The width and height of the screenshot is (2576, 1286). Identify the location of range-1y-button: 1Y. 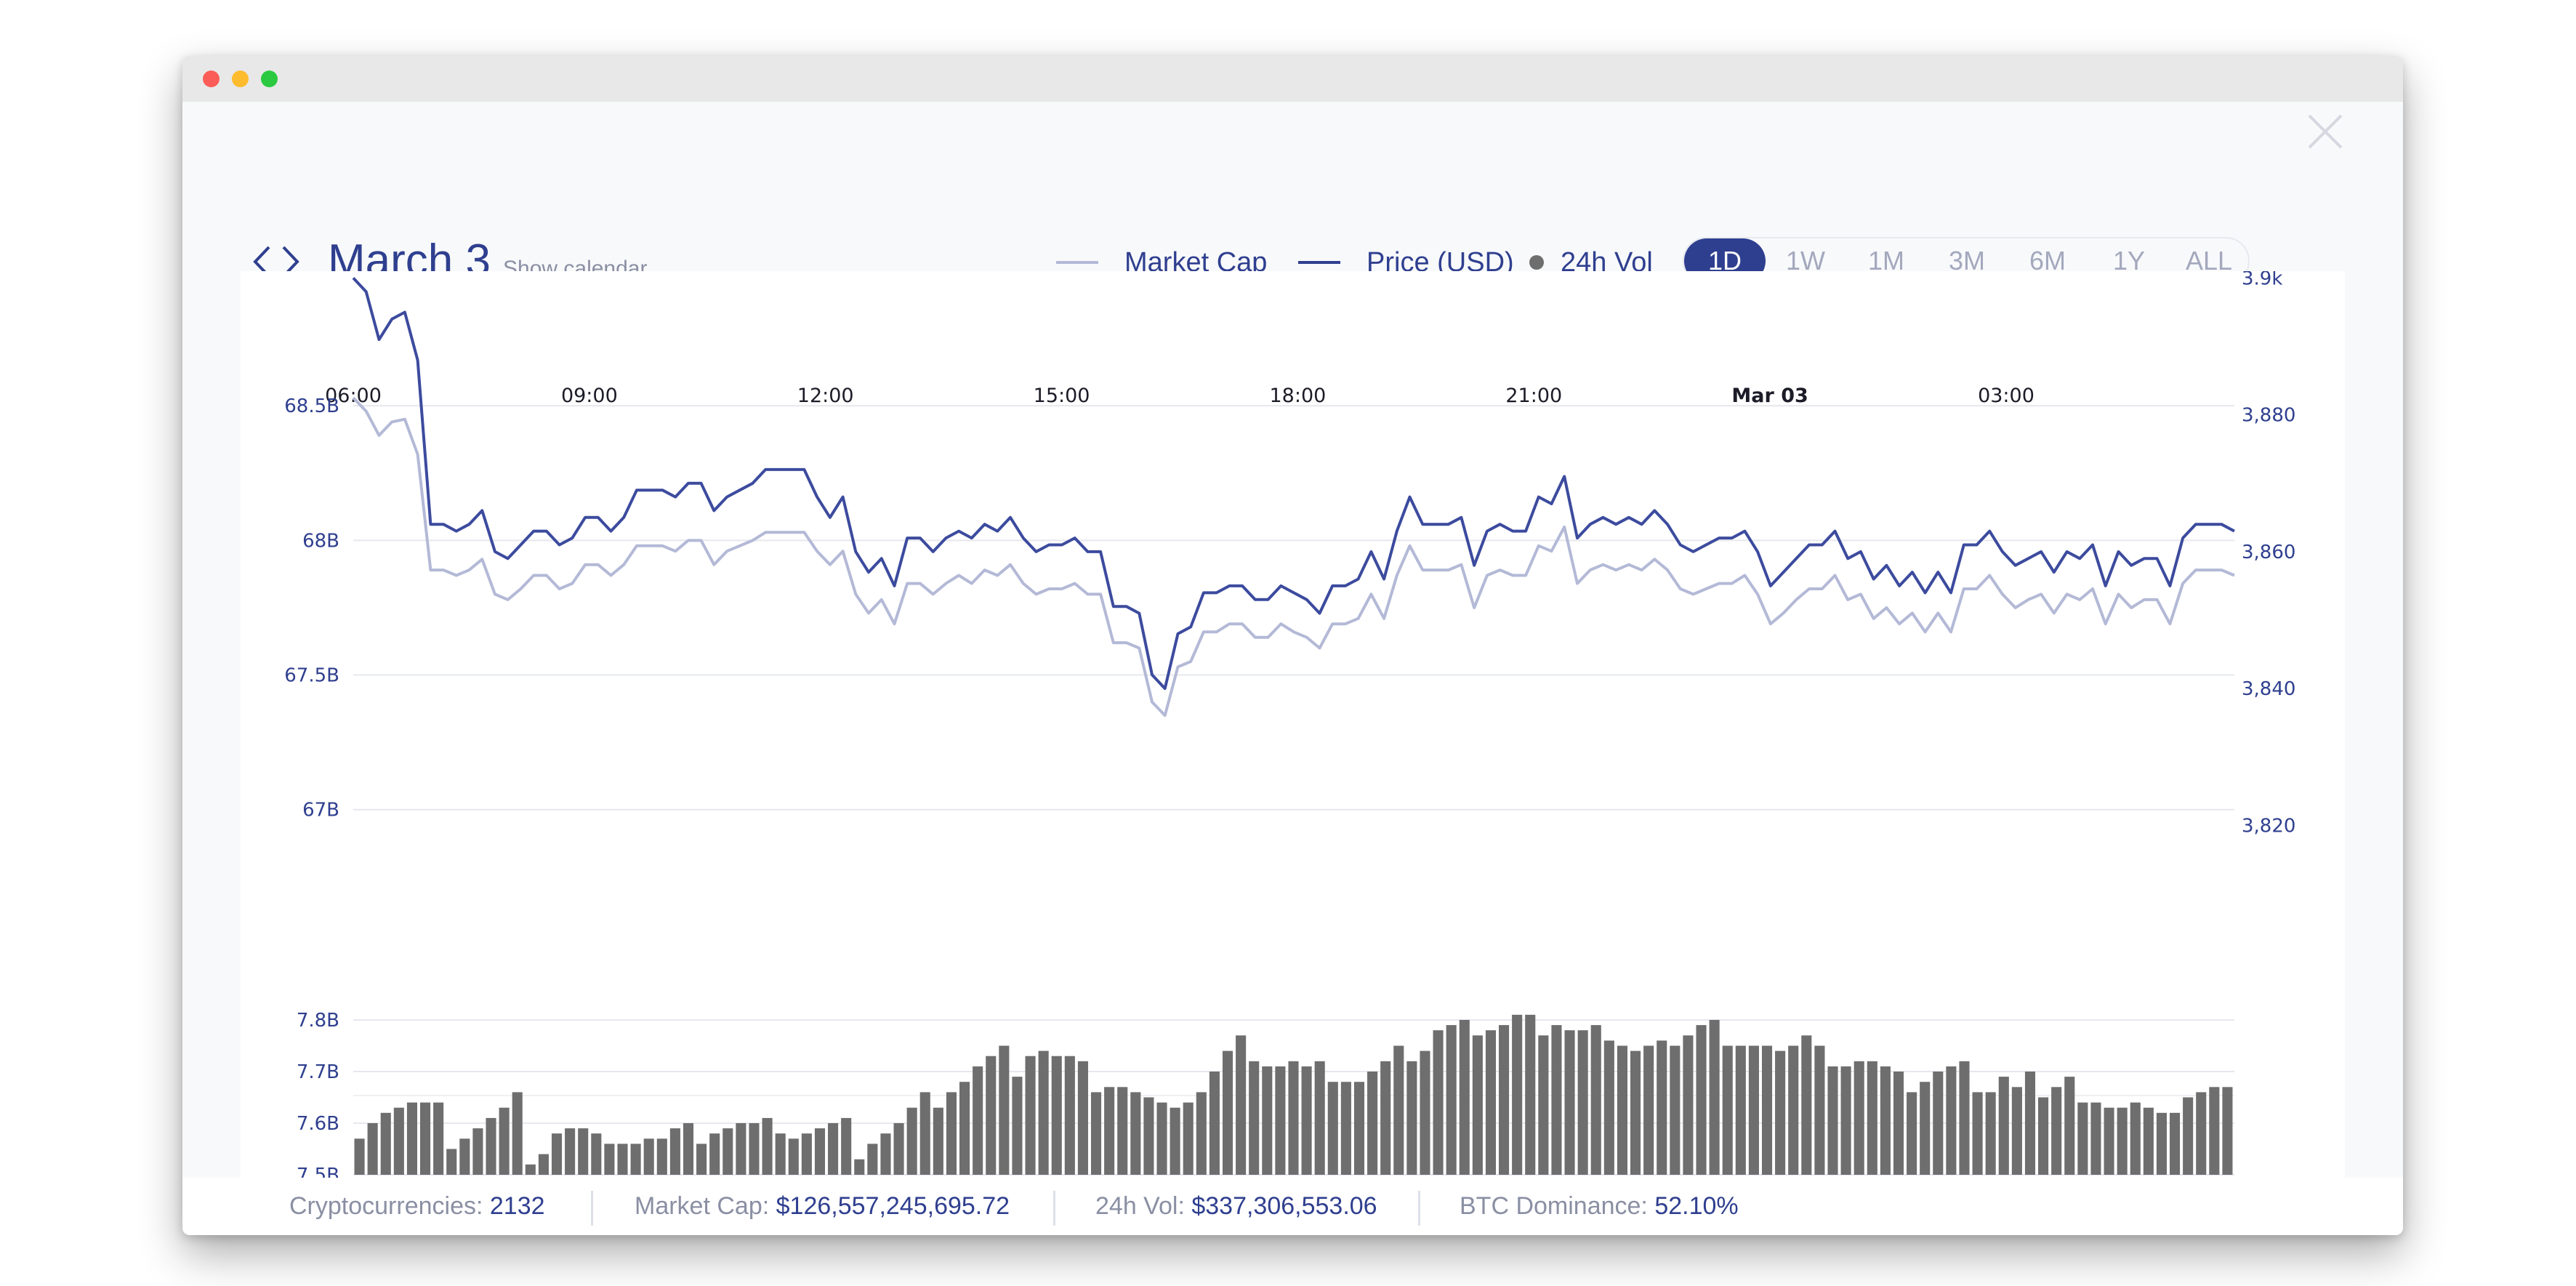
(2129, 261).